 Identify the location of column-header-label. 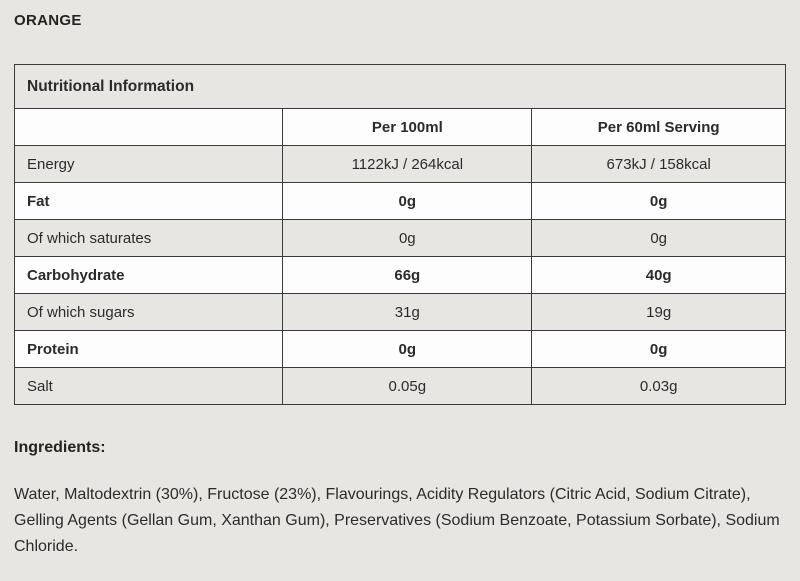
(148, 127).